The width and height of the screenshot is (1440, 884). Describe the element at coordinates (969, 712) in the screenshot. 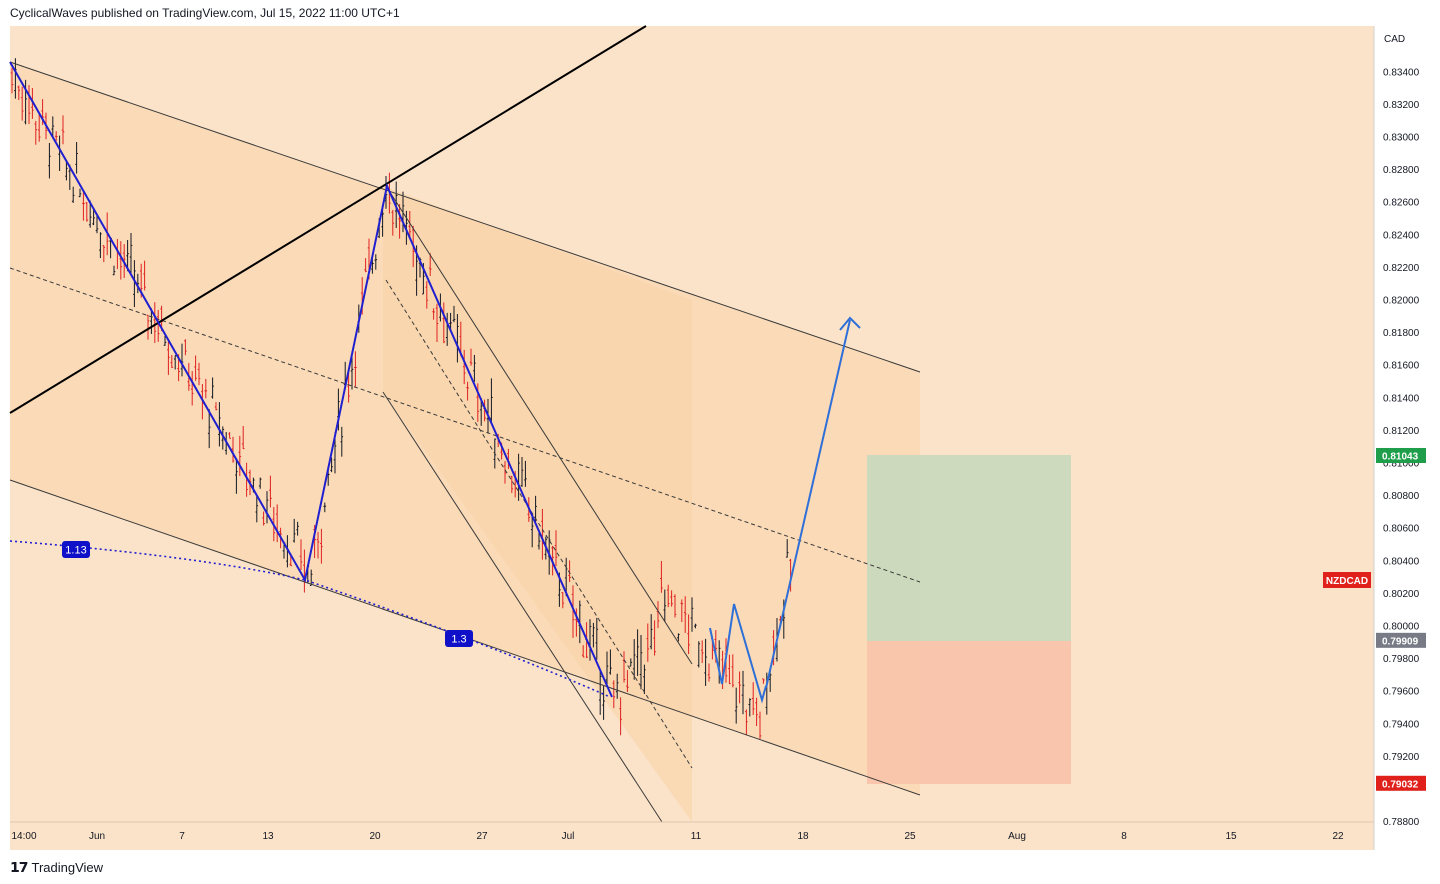

I see `stop-zone` at that location.